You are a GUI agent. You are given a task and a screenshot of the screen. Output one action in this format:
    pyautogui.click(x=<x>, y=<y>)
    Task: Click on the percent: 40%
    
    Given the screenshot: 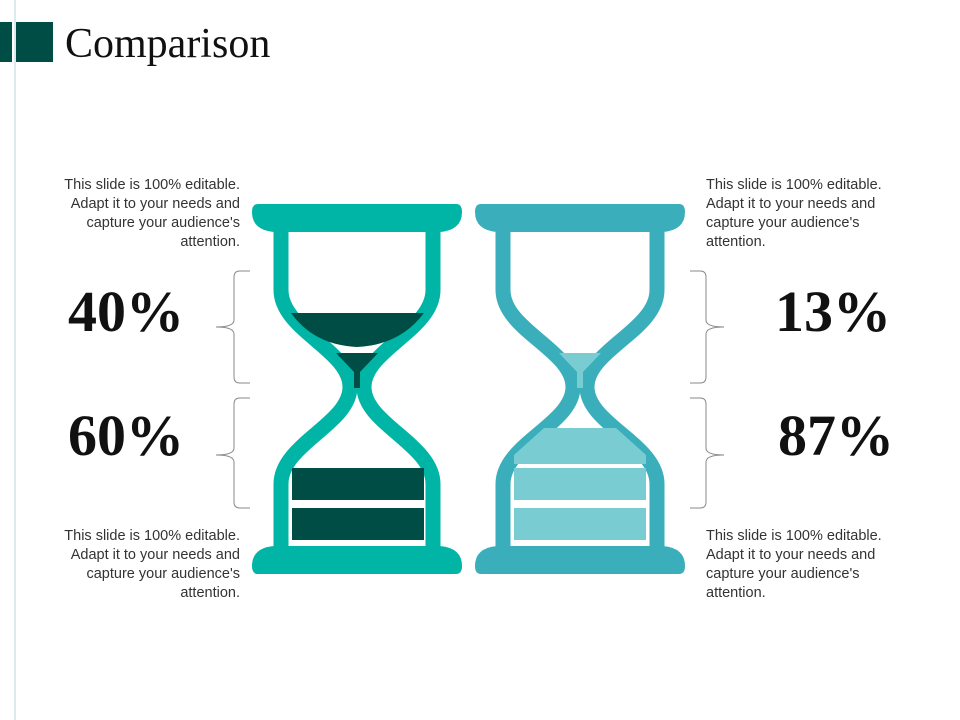 What is the action you would take?
    pyautogui.click(x=126, y=311)
    